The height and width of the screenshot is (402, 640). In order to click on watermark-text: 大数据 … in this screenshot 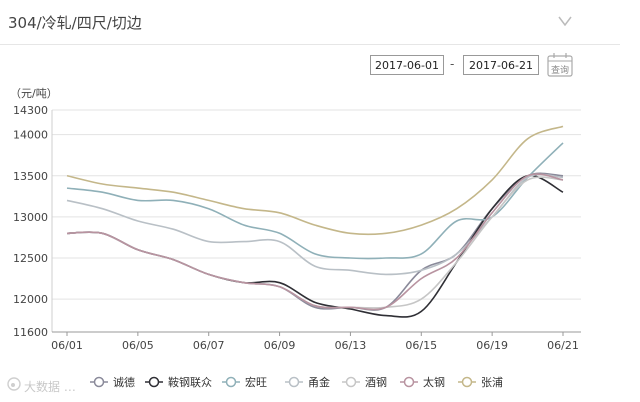, I will do `click(50, 387)`.